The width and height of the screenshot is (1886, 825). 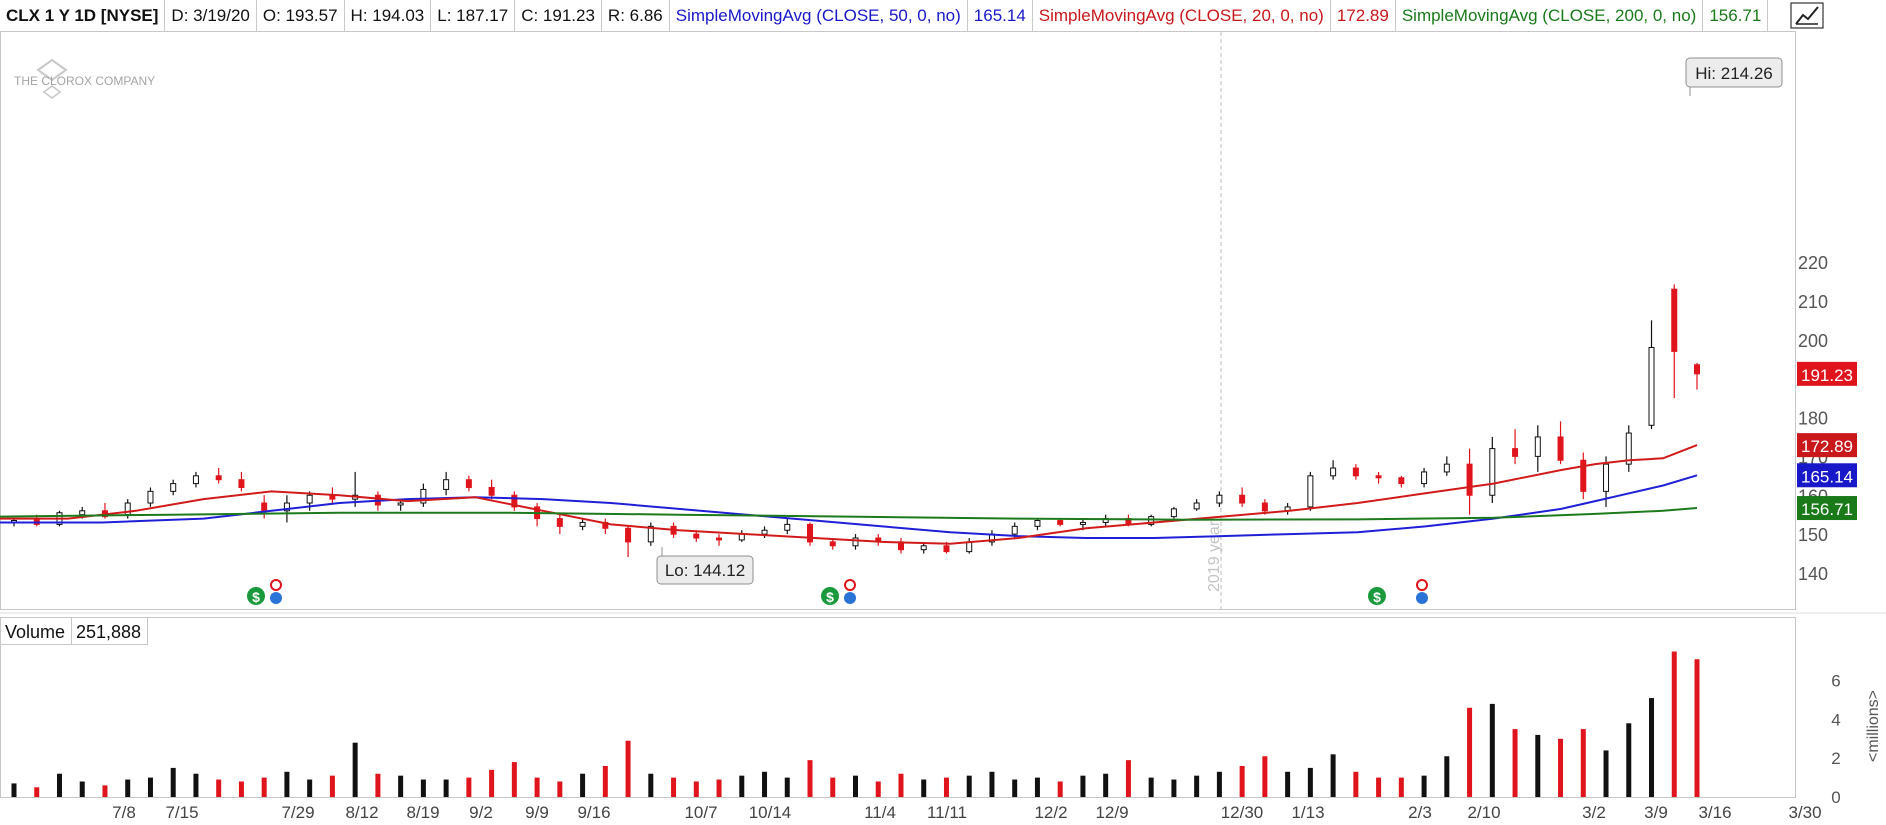 I want to click on x-axis-tick: 3/30, so click(x=1804, y=812).